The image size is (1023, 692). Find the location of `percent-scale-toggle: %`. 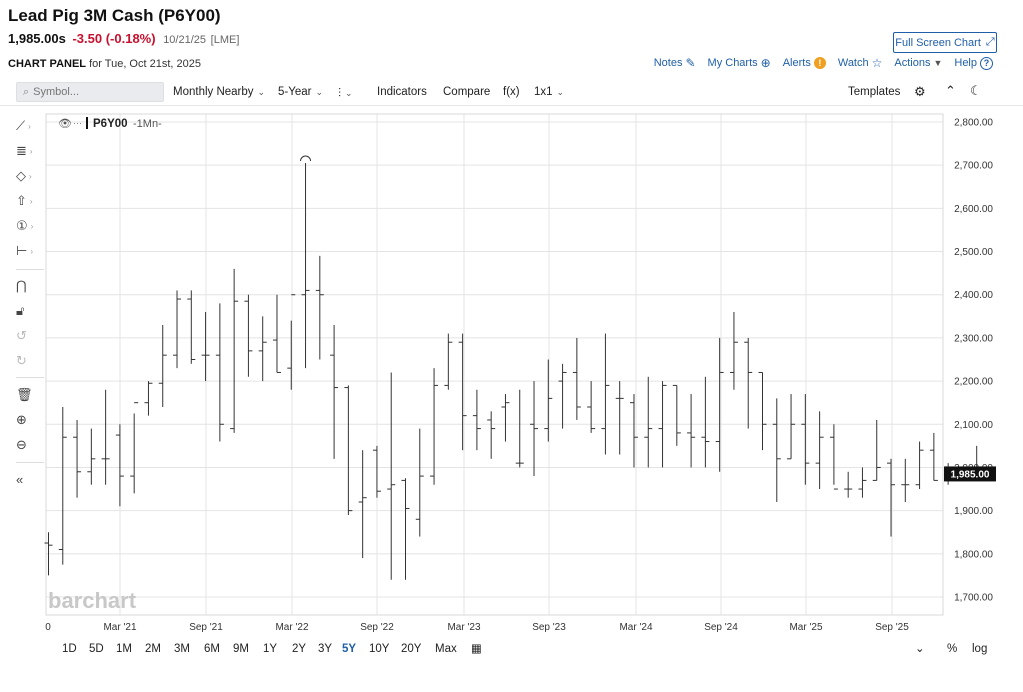

percent-scale-toggle: % is located at coordinates (952, 649).